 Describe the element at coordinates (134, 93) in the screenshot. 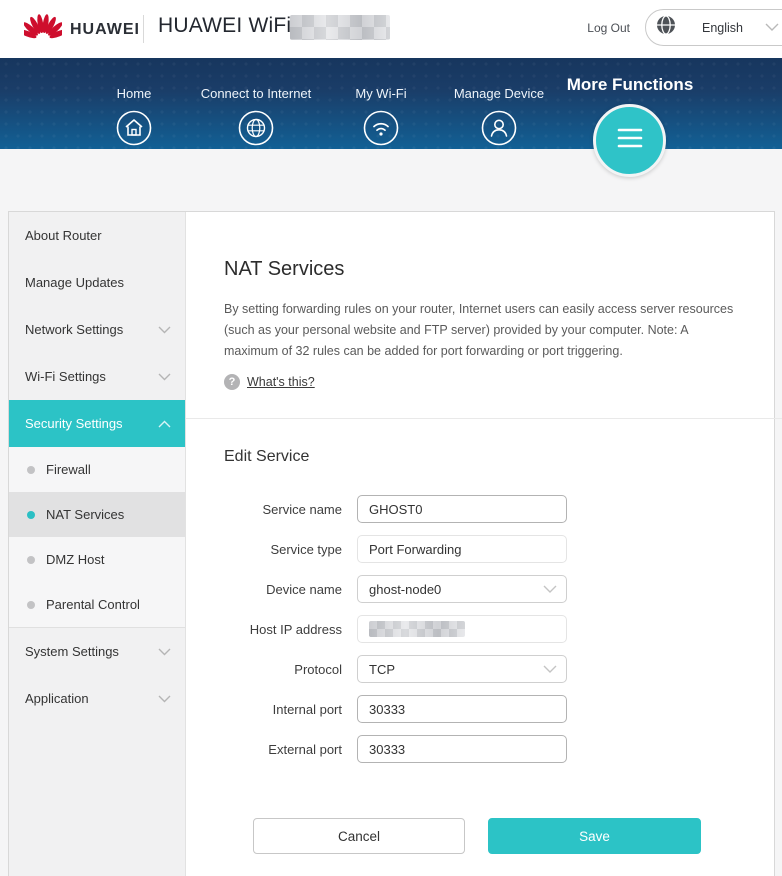

I see `nav-label: Home` at that location.